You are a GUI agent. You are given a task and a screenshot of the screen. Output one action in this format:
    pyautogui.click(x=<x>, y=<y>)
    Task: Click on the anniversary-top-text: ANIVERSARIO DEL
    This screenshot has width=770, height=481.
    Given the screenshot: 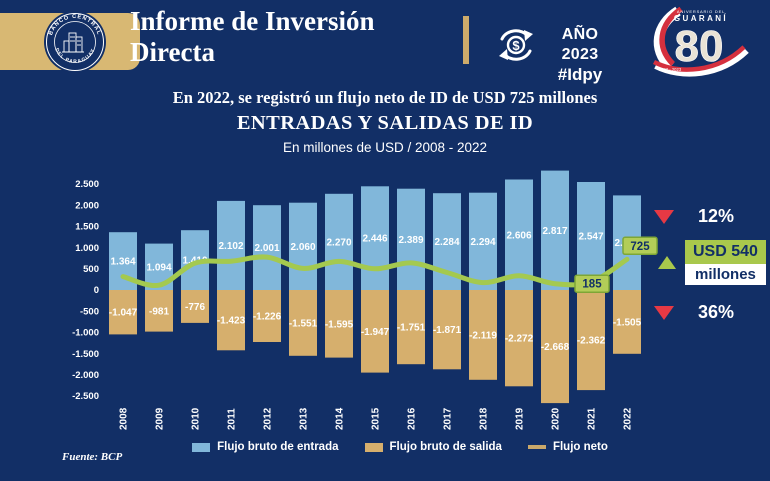 What is the action you would take?
    pyautogui.click(x=701, y=11)
    